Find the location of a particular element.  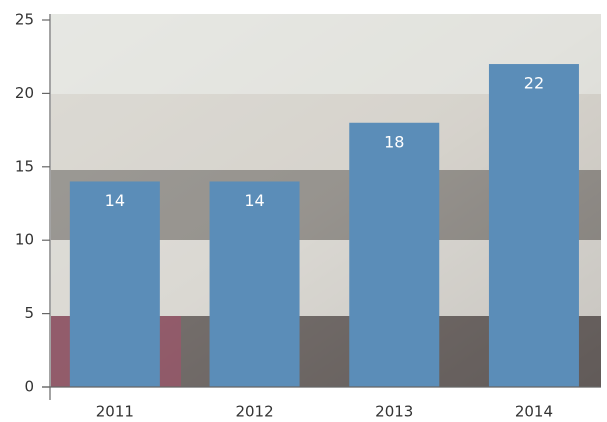

x-tick-label: 2013 is located at coordinates (394, 412).